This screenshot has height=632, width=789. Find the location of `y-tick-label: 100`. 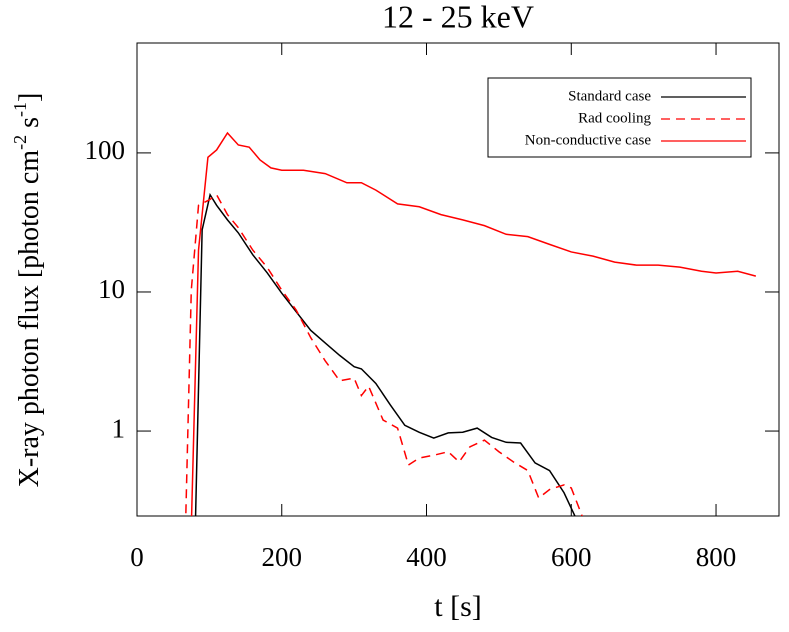

y-tick-label: 100 is located at coordinates (105, 150).